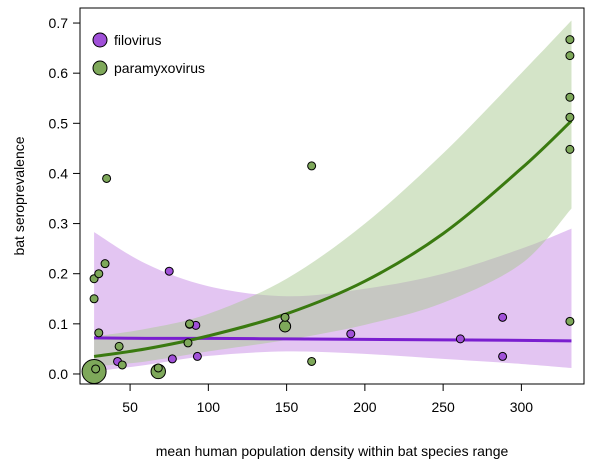 This screenshot has width=600, height=468. Describe the element at coordinates (59, 173) in the screenshot. I see `y-tick-label: 0.4` at that location.